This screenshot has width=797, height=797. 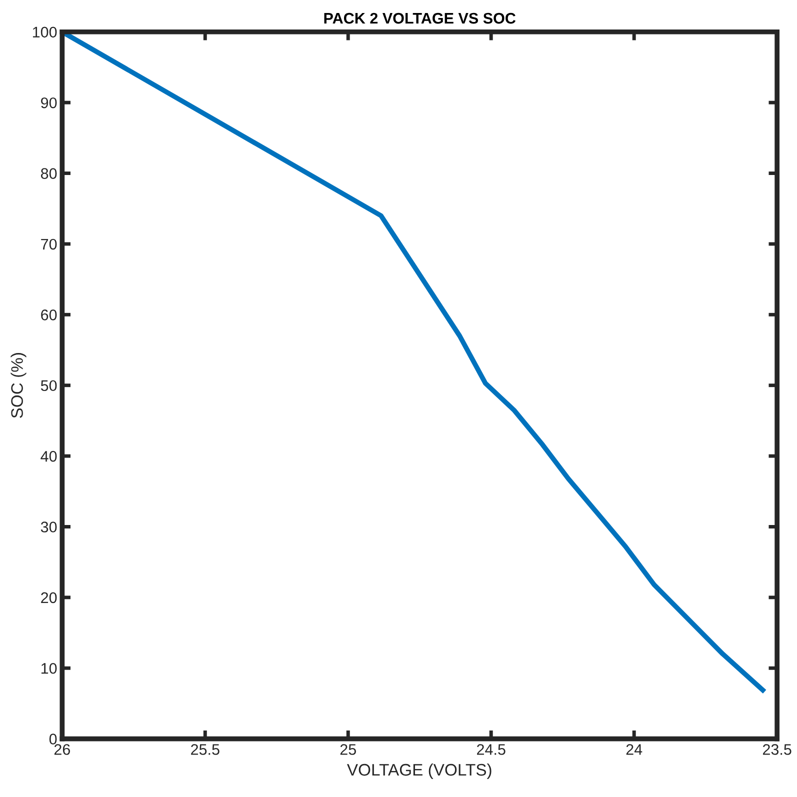 What do you see at coordinates (49, 668) in the screenshot?
I see `y-tick-label: 10` at bounding box center [49, 668].